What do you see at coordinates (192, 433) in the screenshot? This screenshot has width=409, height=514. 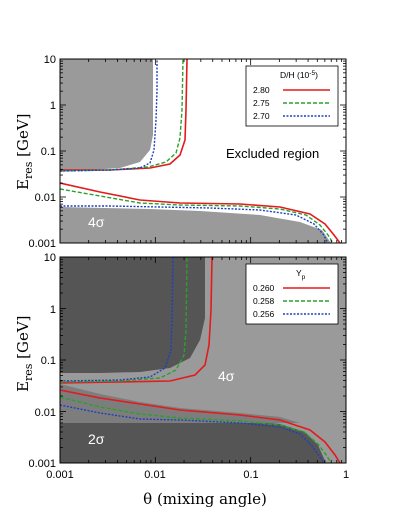 I see `bottom-series-0.256-lower` at bounding box center [192, 433].